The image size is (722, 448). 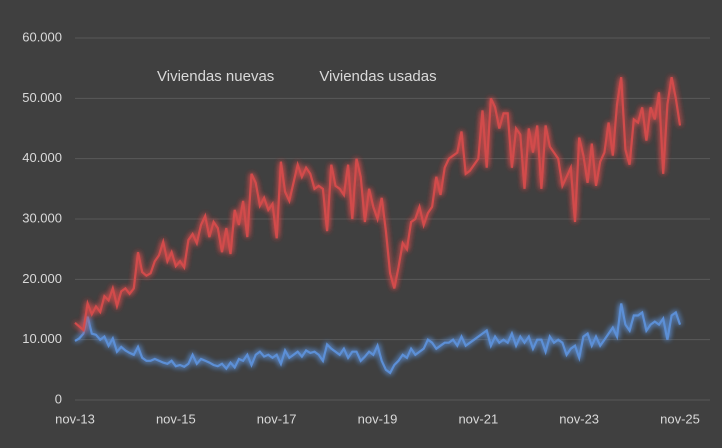 What do you see at coordinates (42, 157) in the screenshot?
I see `y-tick-label: 40.000` at bounding box center [42, 157].